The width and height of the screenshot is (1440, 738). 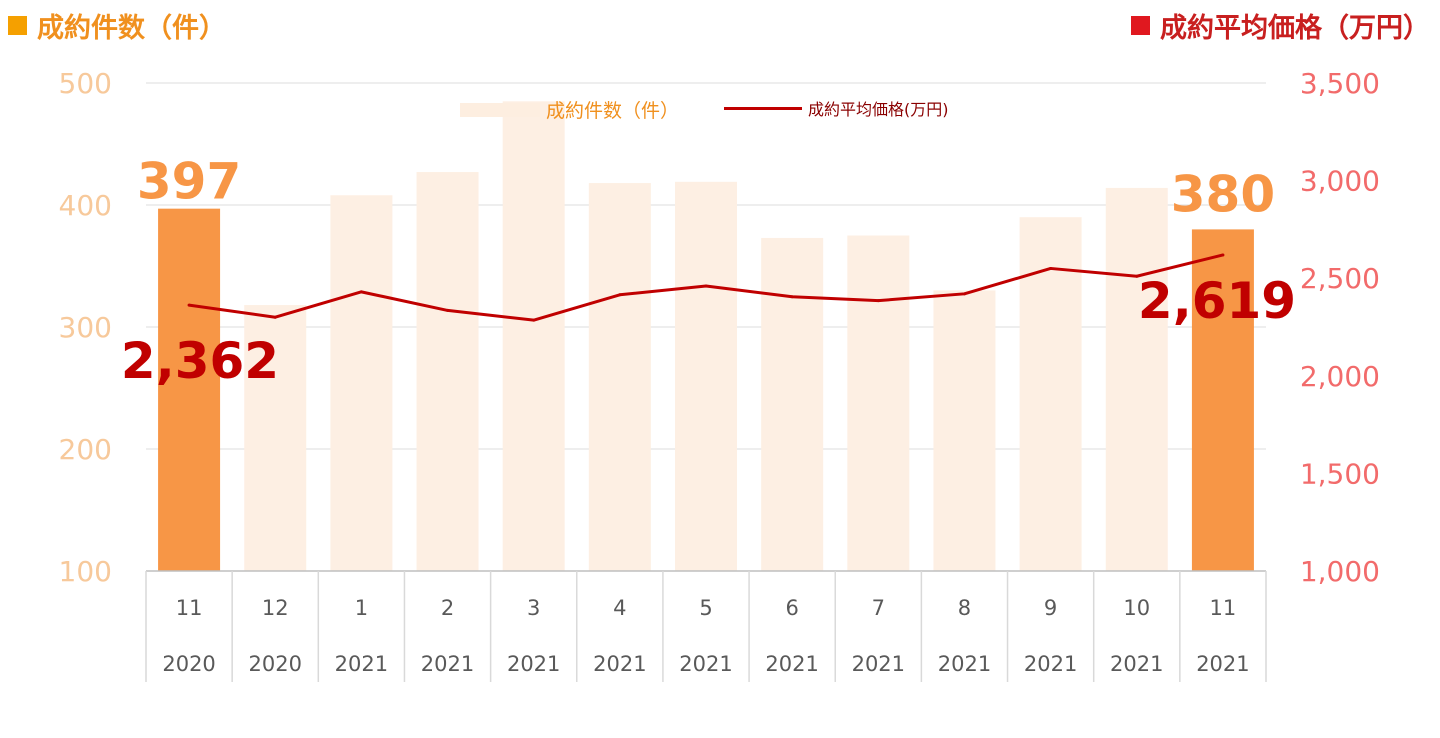 I want to click on legend-bar-entry: 成約件数（件）, so click(x=569, y=109).